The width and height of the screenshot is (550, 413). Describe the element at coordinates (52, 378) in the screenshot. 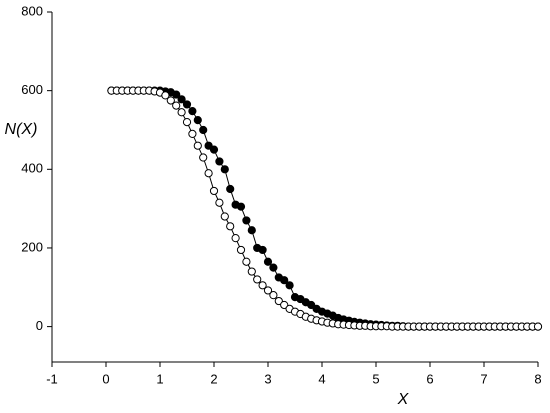

I see `x-tick-label: -1` at that location.